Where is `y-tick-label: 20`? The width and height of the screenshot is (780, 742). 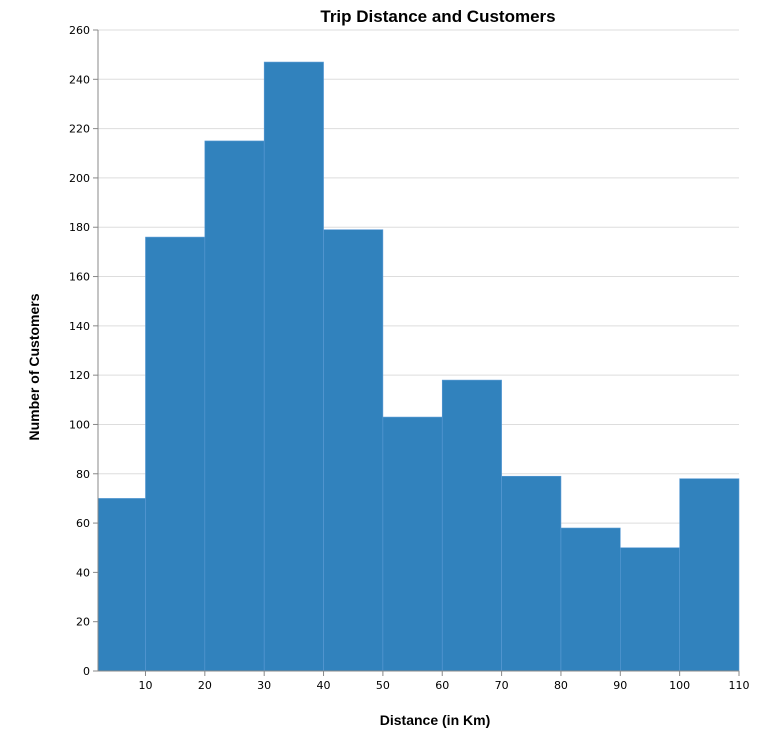
y-tick-label: 20 is located at coordinates (83, 622).